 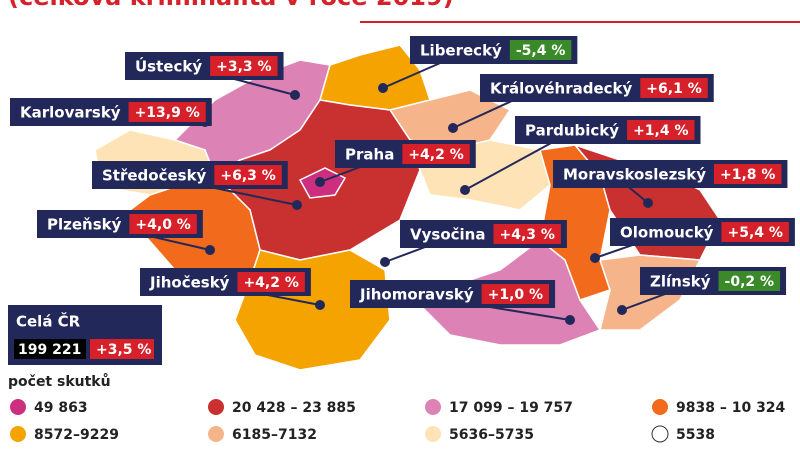 What do you see at coordinates (76, 435) in the screenshot?
I see `legend-label: 8572–9229` at bounding box center [76, 435].